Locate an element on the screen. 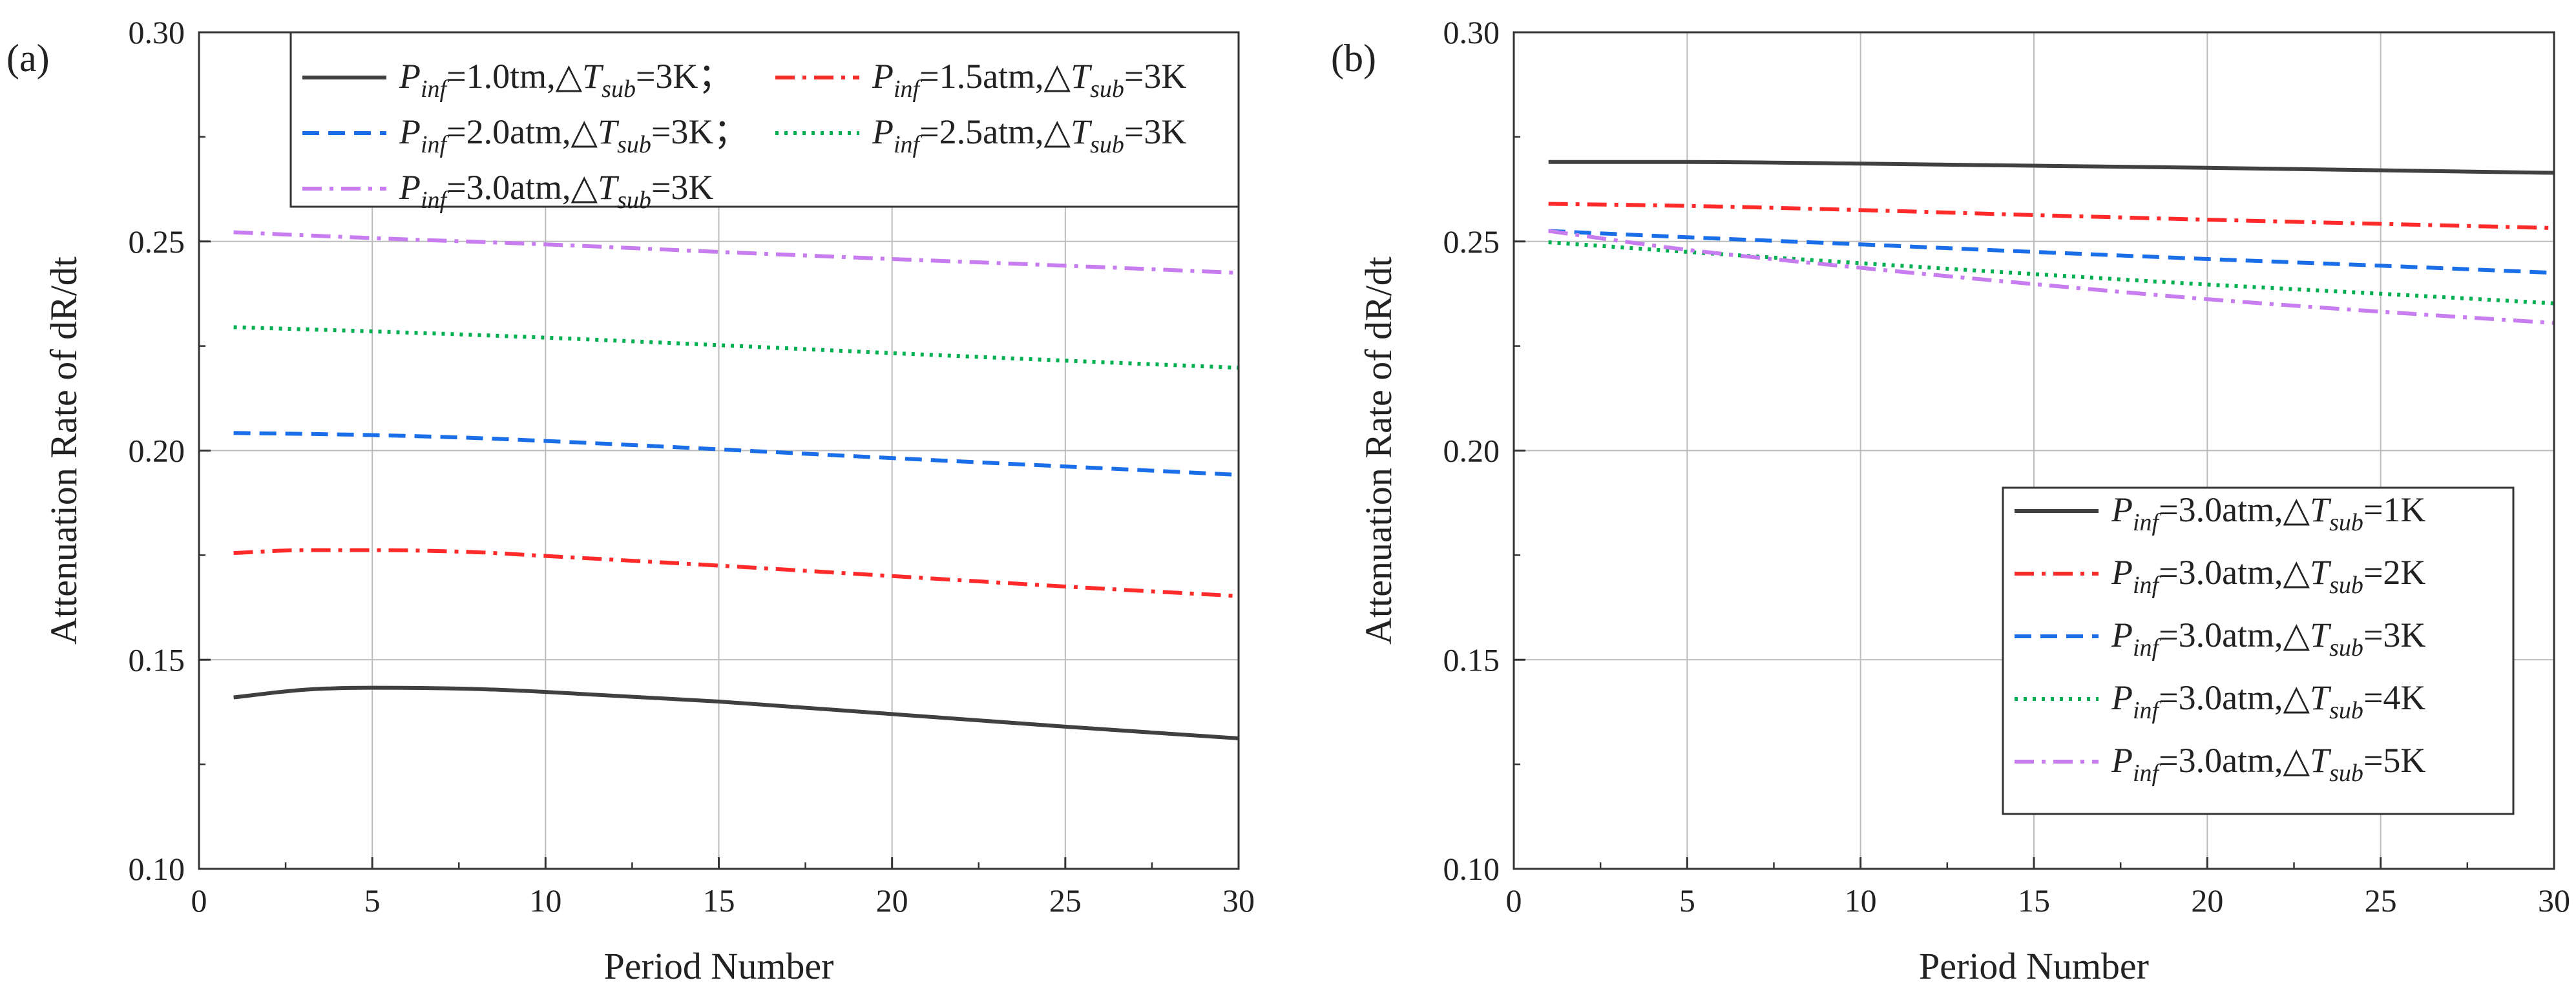  legend-label-3: Pinf=3.0atm,△Tsub=3K is located at coordinates (2268, 638).